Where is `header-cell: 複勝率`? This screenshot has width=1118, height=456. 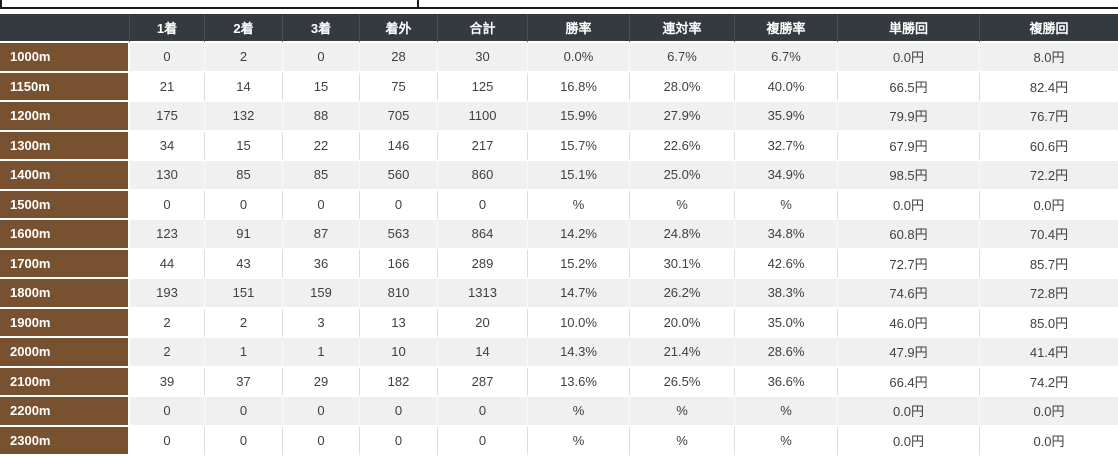
header-cell: 複勝率 is located at coordinates (786, 28).